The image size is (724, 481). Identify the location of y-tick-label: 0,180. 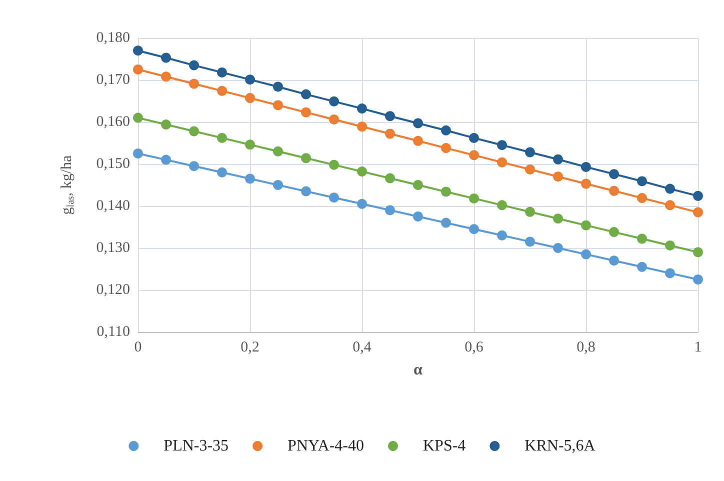
(113, 38).